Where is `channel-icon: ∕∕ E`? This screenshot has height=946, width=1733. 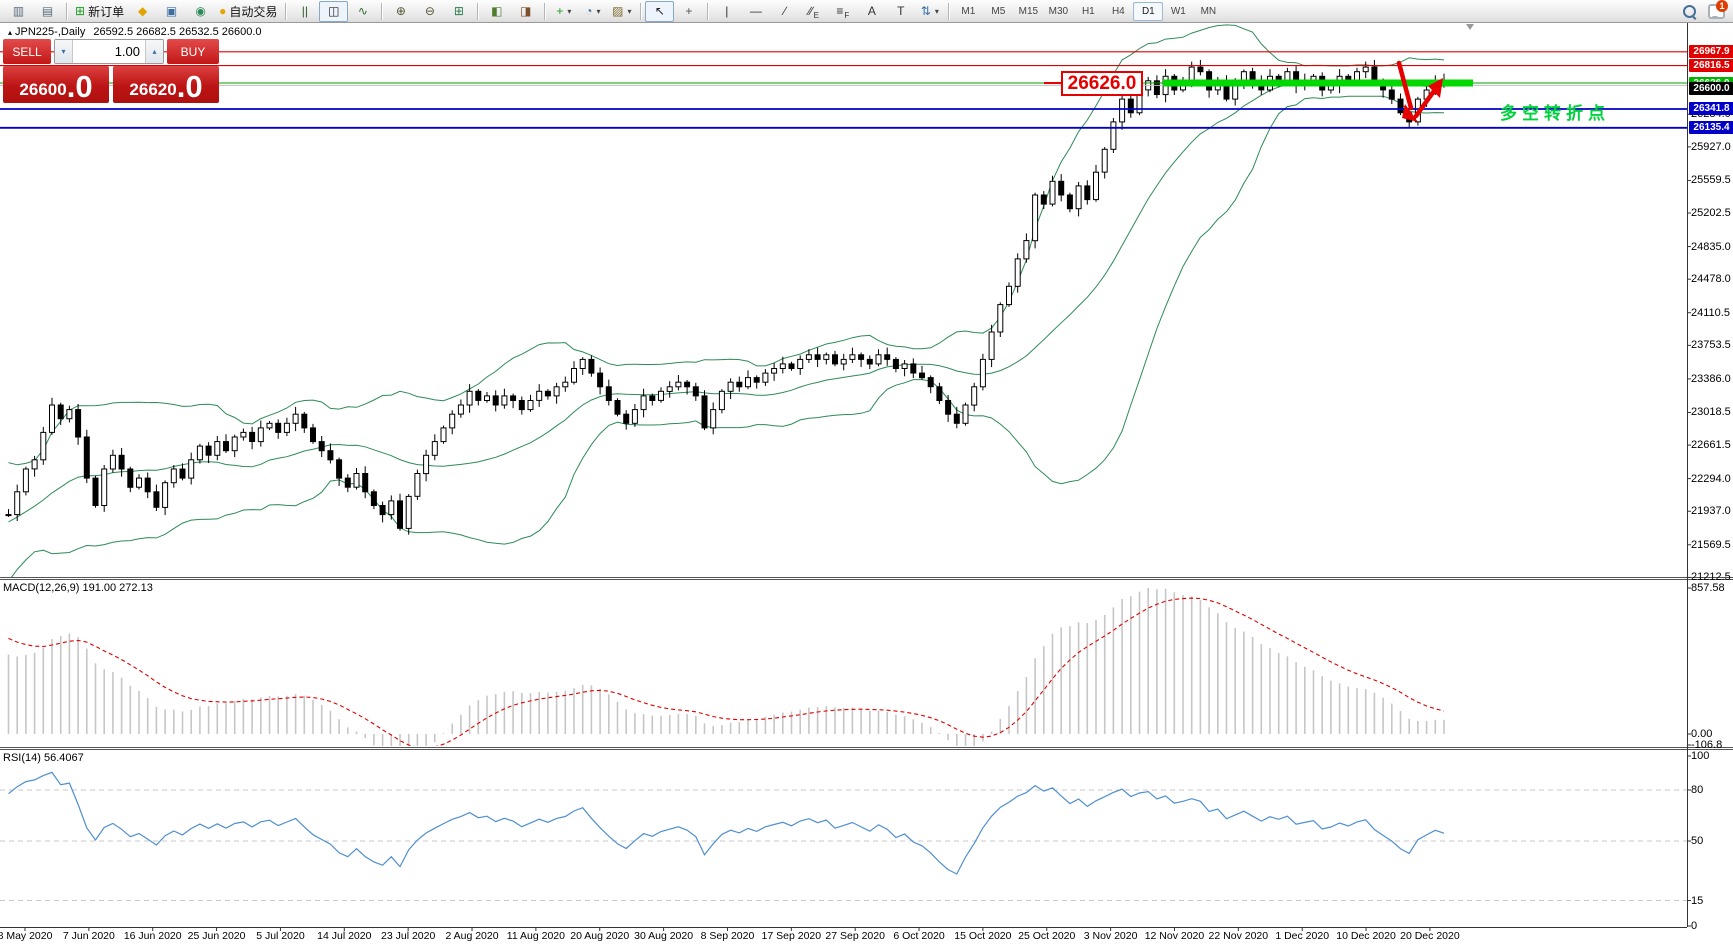
channel-icon: ∕∕ E is located at coordinates (813, 11).